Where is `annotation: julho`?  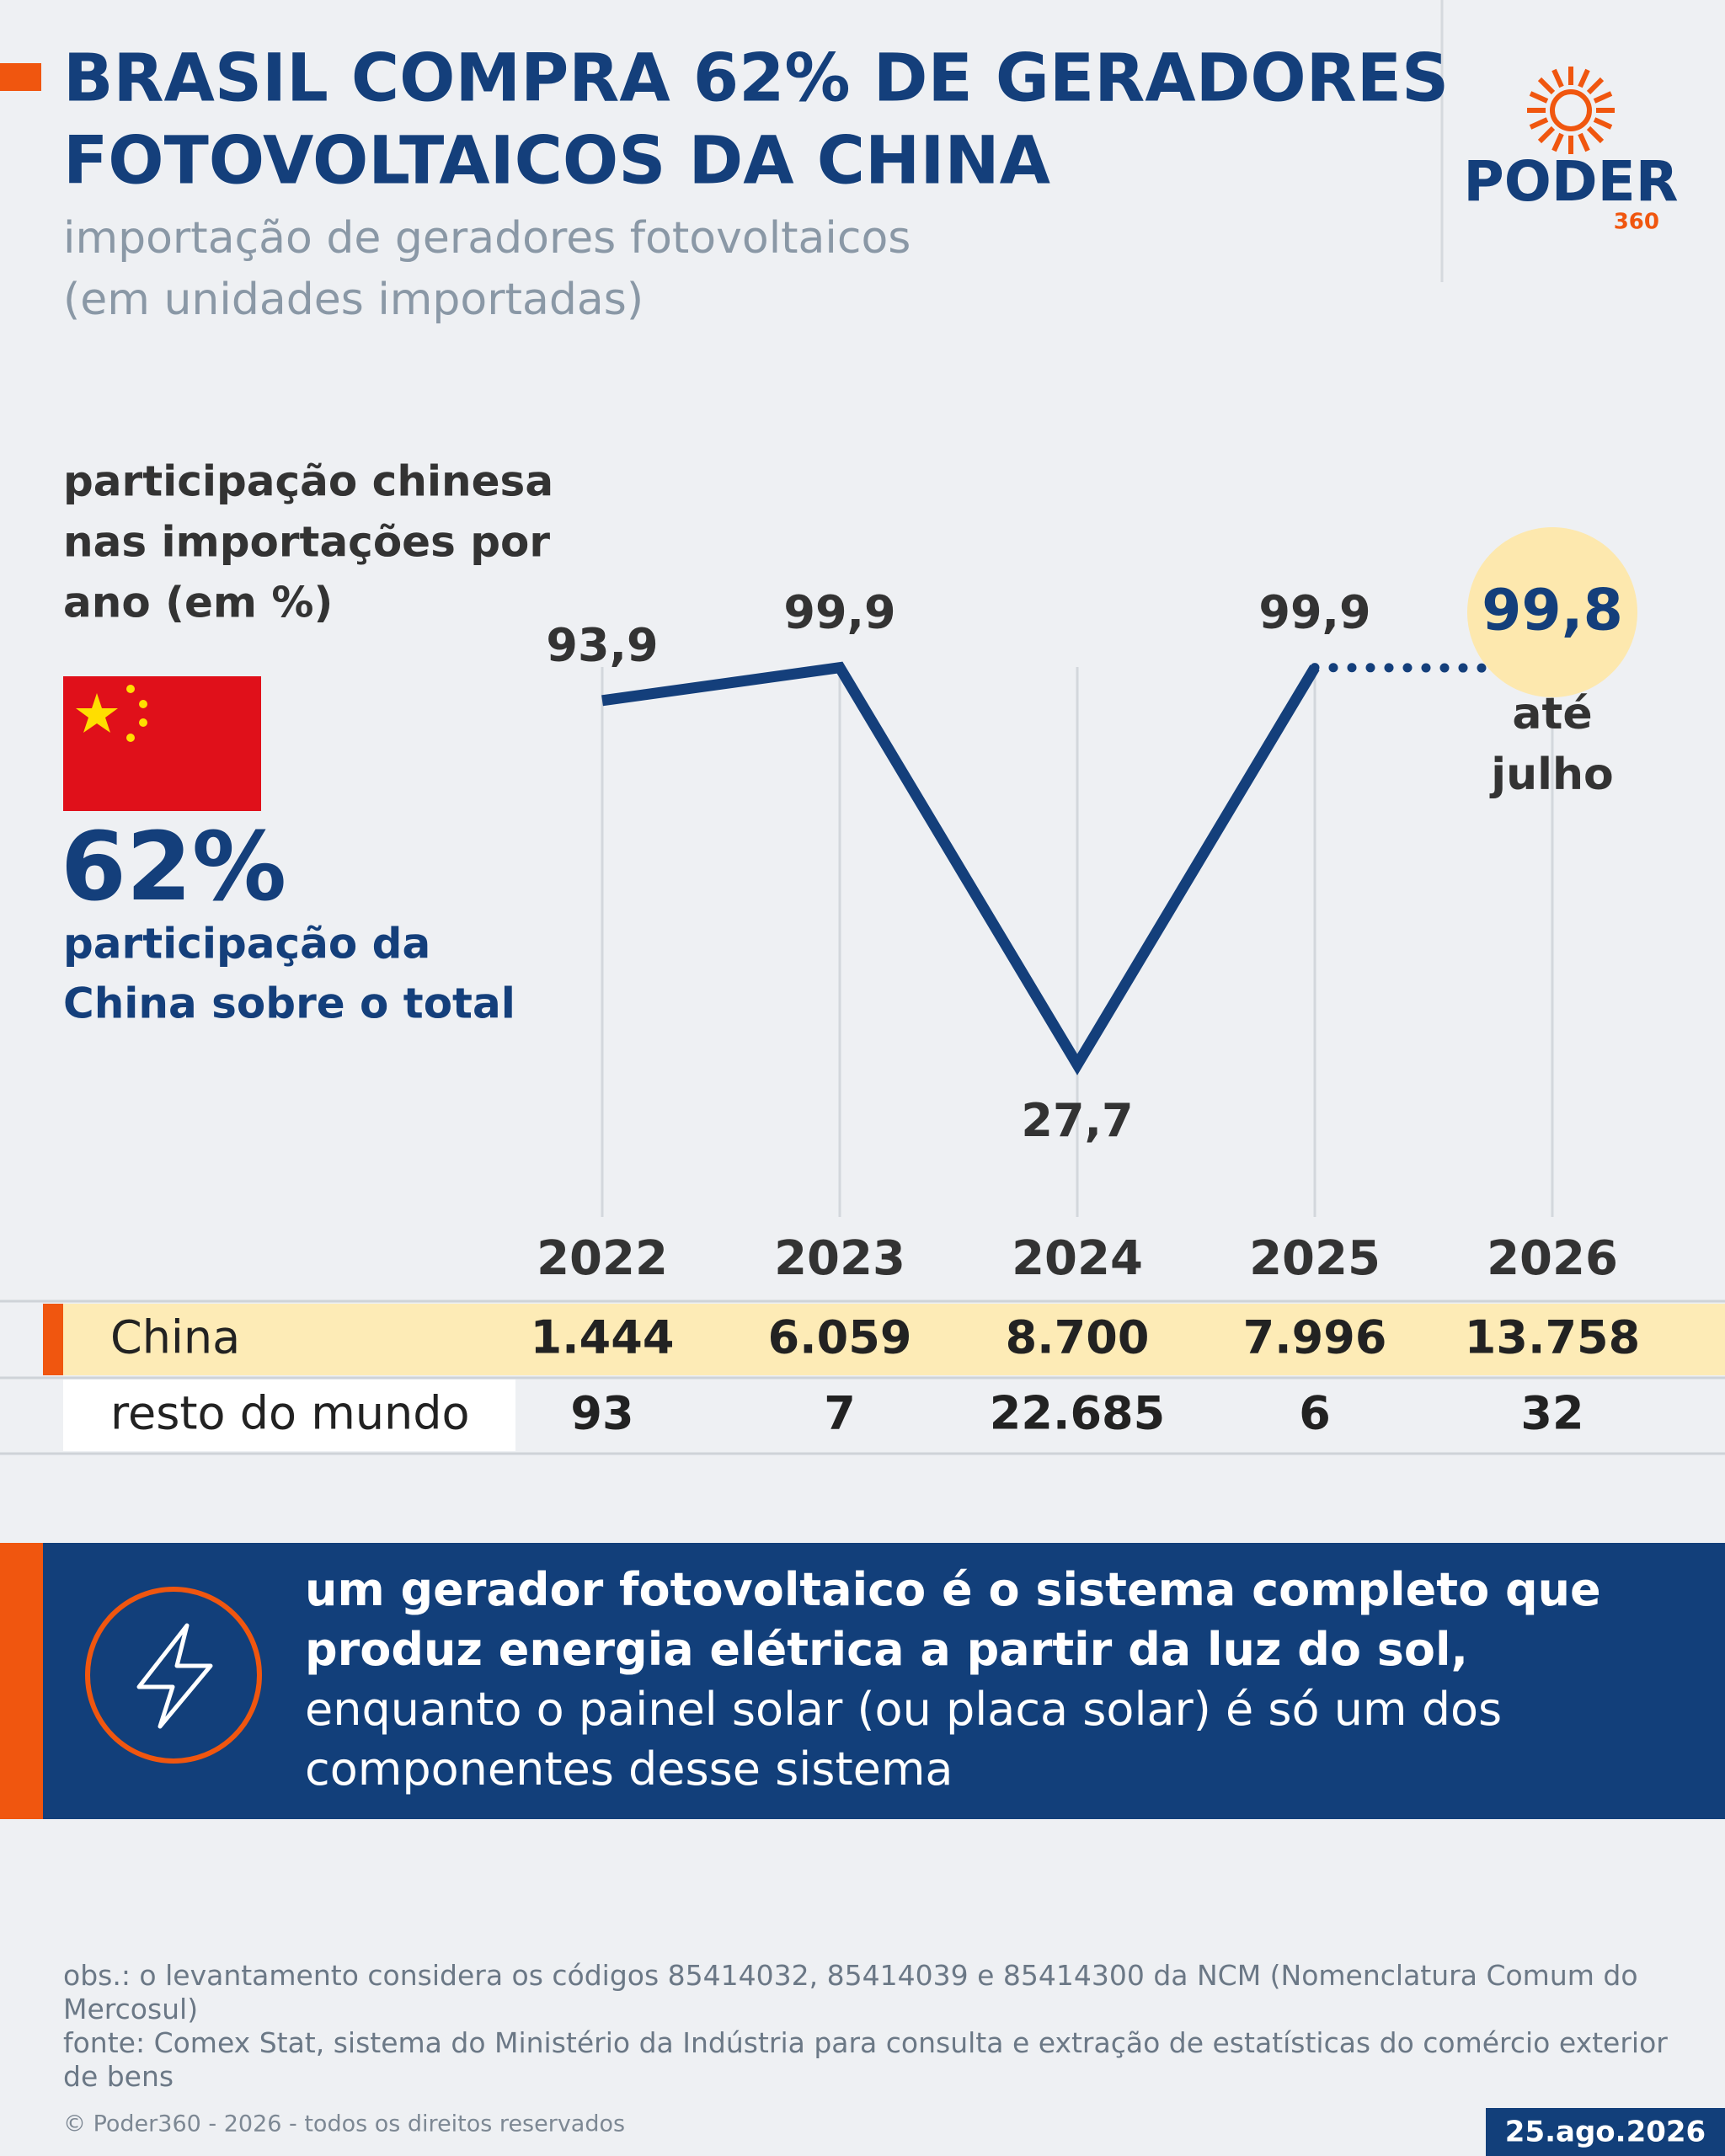
annotation: julho is located at coordinates (1551, 775).